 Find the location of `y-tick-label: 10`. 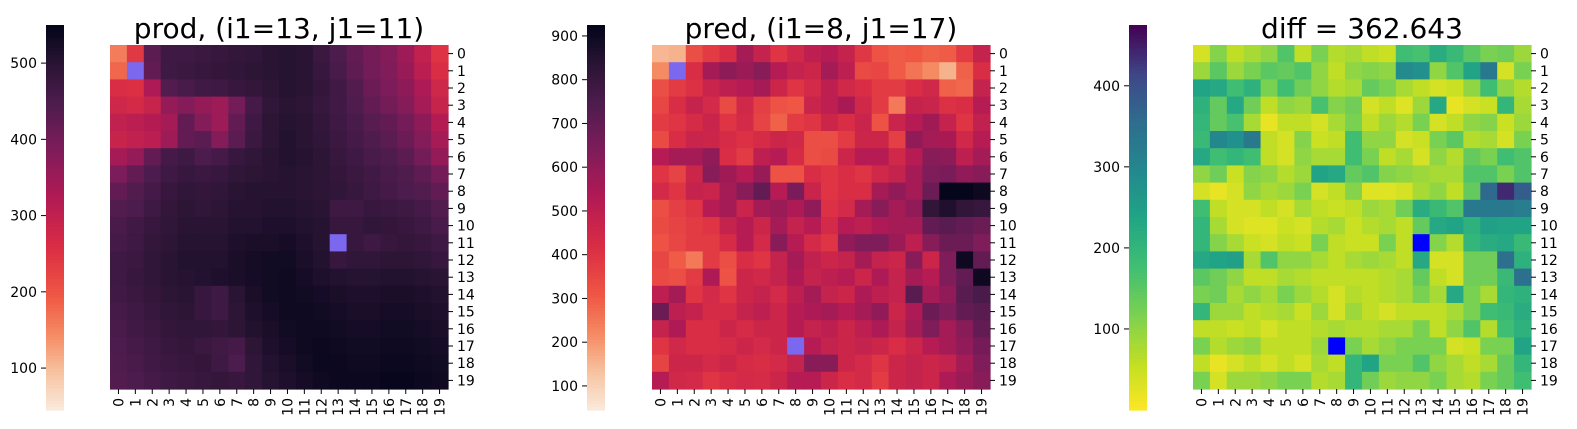

y-tick-label: 10 is located at coordinates (1549, 227).